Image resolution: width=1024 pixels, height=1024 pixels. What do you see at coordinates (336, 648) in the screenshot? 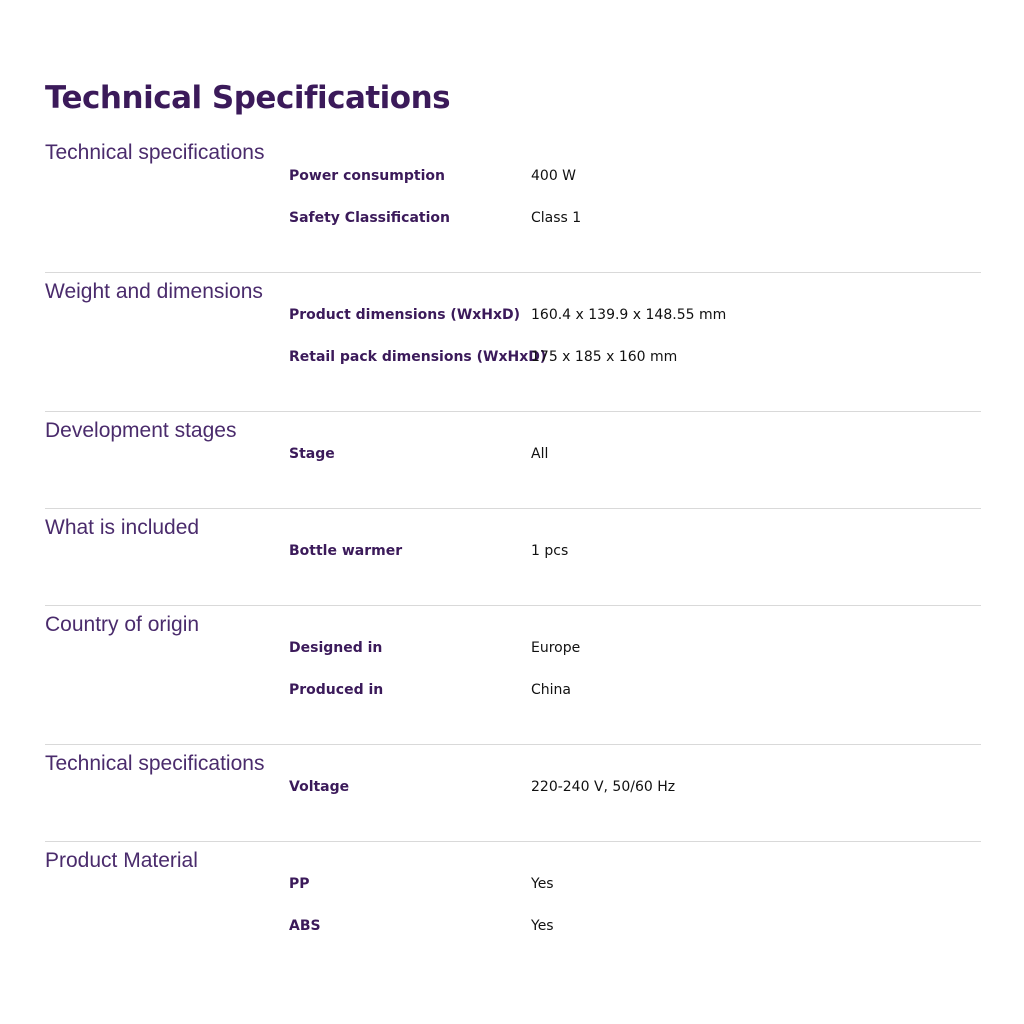
I see `spec-key: Designed in` at bounding box center [336, 648].